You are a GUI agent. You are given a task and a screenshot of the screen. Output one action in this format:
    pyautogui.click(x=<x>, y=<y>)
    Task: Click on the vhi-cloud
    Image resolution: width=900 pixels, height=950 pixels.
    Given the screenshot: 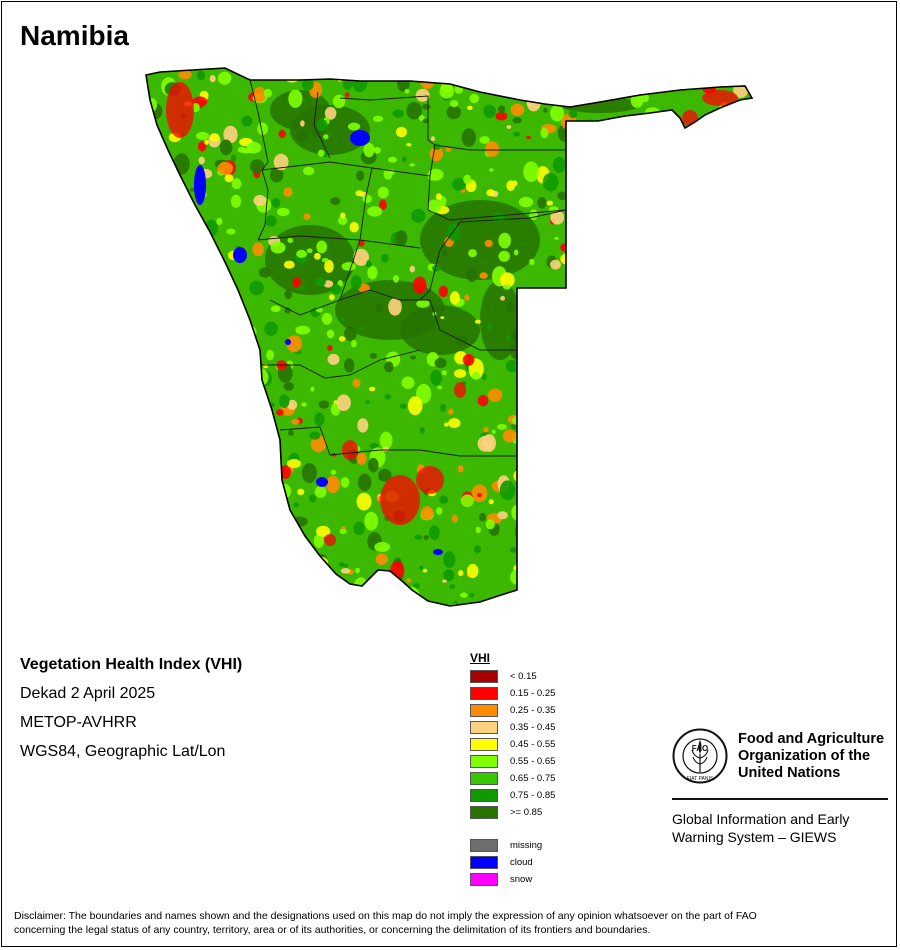 What is the action you would take?
    pyautogui.click(x=438, y=552)
    